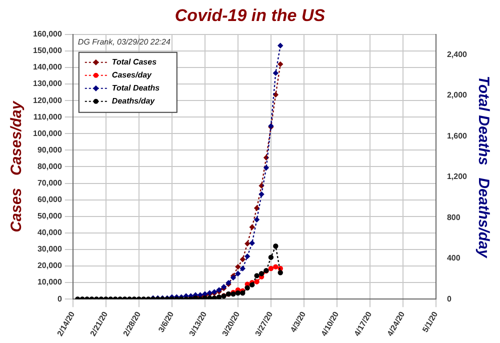  I want to click on legend-label: Cases/day, so click(132, 75).